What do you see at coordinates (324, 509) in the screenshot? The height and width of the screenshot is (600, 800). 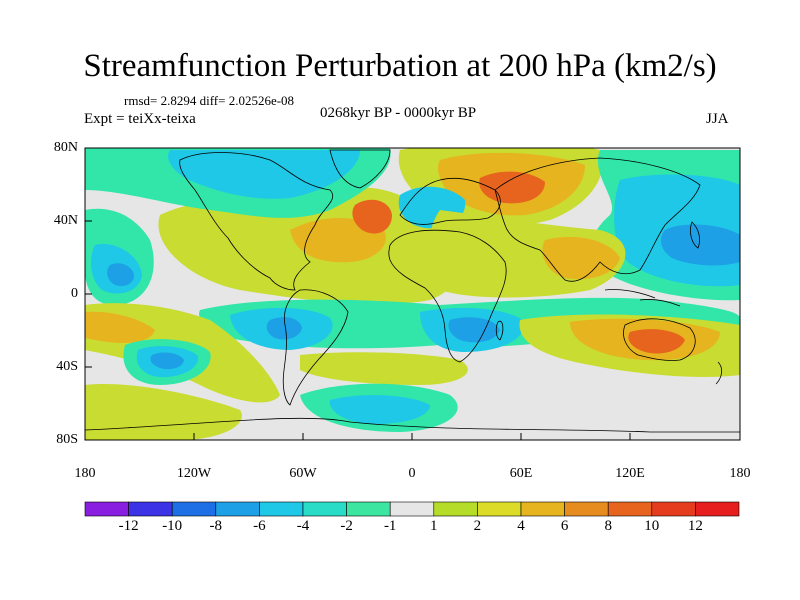 I see `colorbar-box-neg4-neg2` at bounding box center [324, 509].